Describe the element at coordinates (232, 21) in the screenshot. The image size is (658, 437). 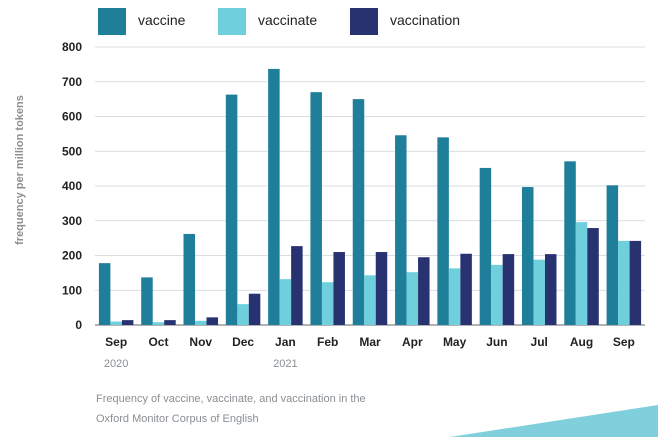
I see `legend-swatch-vaccinate` at that location.